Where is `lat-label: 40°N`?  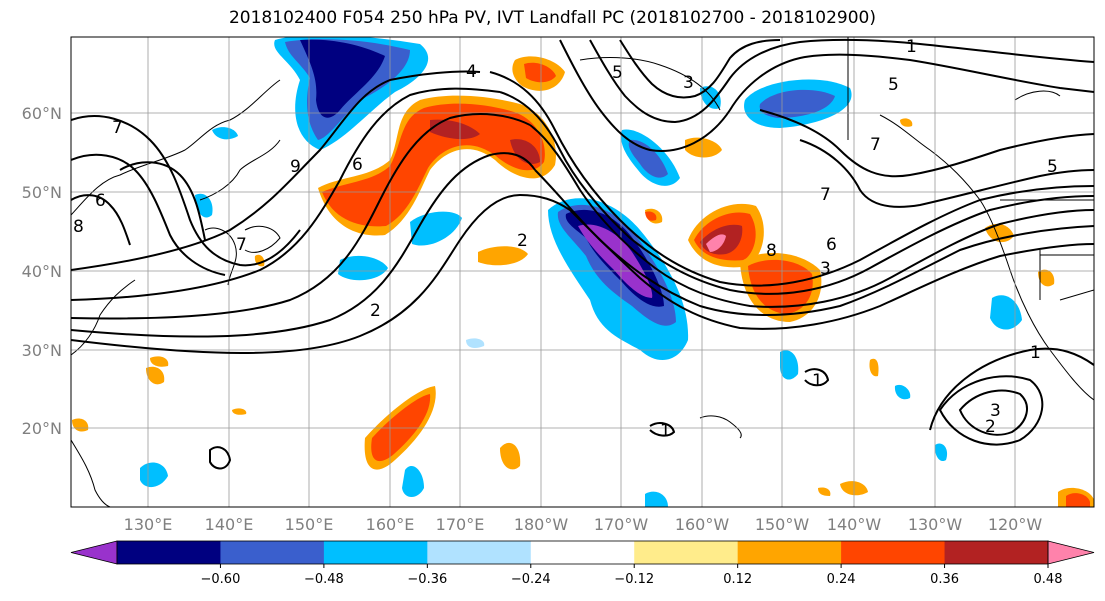
lat-label: 40°N is located at coordinates (42, 271).